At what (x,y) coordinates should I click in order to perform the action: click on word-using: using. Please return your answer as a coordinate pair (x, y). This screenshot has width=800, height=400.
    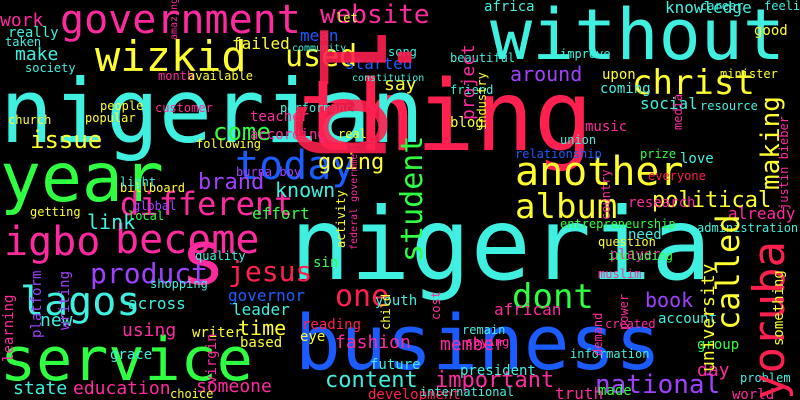
    Looking at the image, I should click on (149, 330).